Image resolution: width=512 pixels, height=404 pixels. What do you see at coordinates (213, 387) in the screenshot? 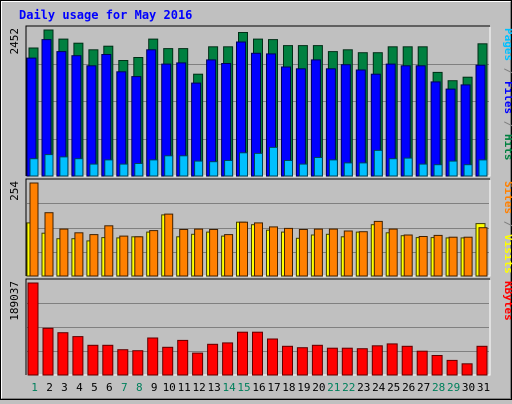
I see `x-tick-label-day-13: 13` at bounding box center [213, 387].